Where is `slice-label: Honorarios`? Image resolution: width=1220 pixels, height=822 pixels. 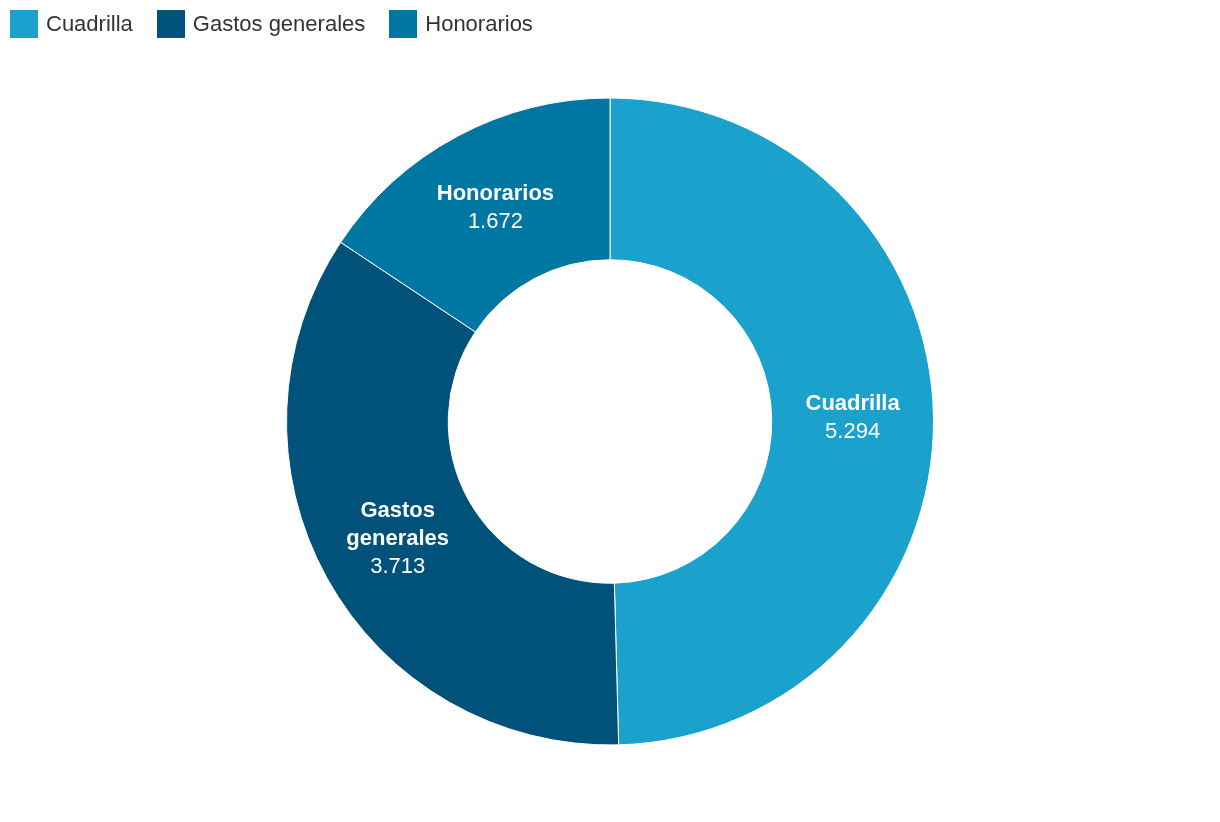 slice-label: Honorarios is located at coordinates (495, 192).